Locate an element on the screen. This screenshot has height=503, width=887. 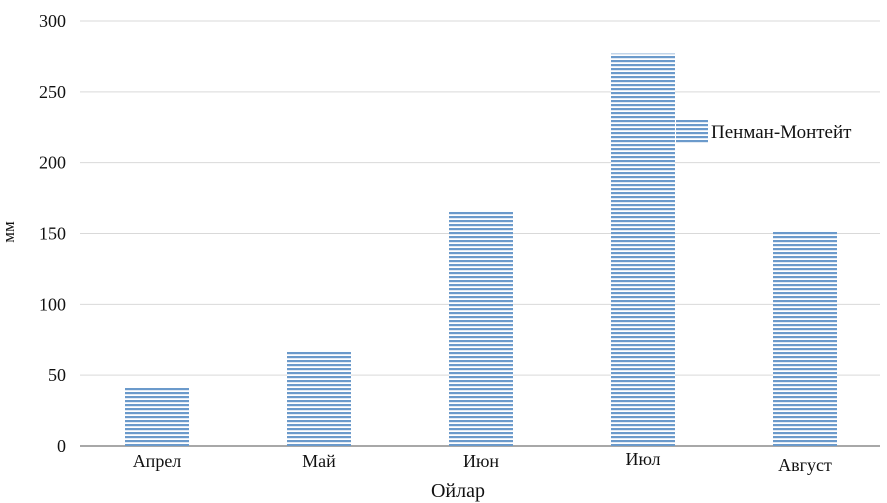
x-tick-labels: Апрел Май Июн Июл Август is located at coordinates (482, 462).